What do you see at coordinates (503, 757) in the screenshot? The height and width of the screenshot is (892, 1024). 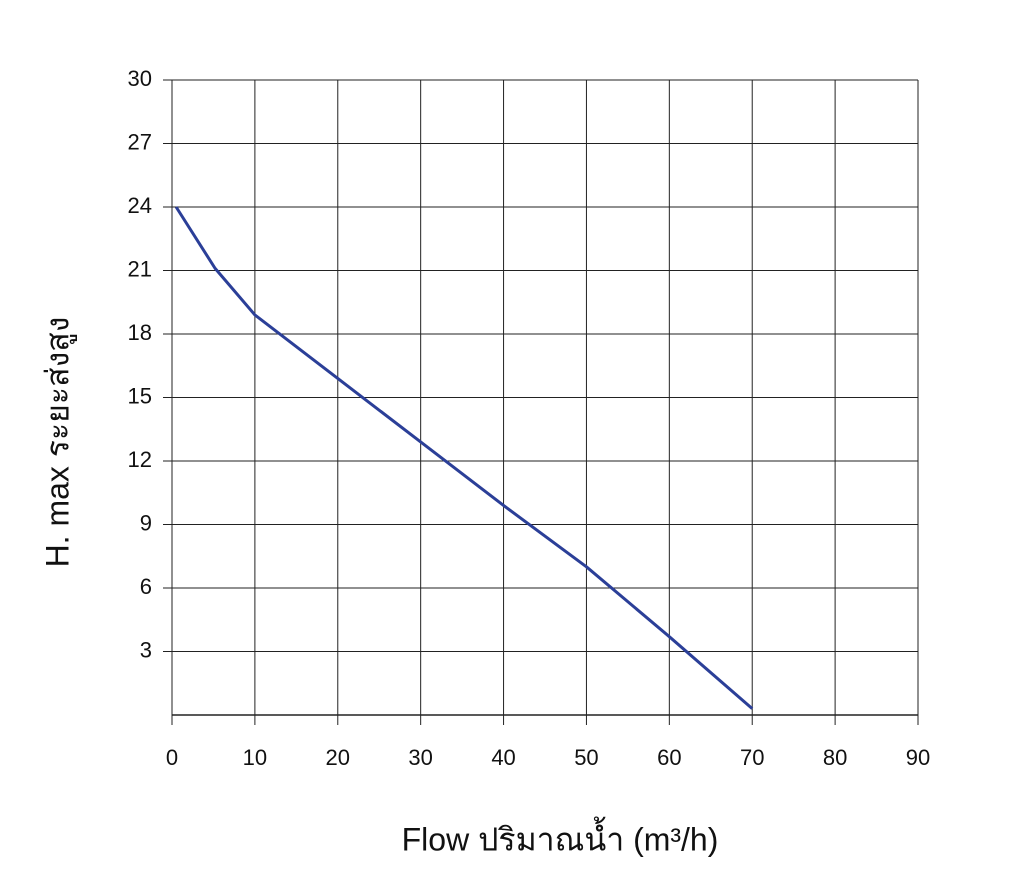 I see `x-tick-label: 40` at bounding box center [503, 757].